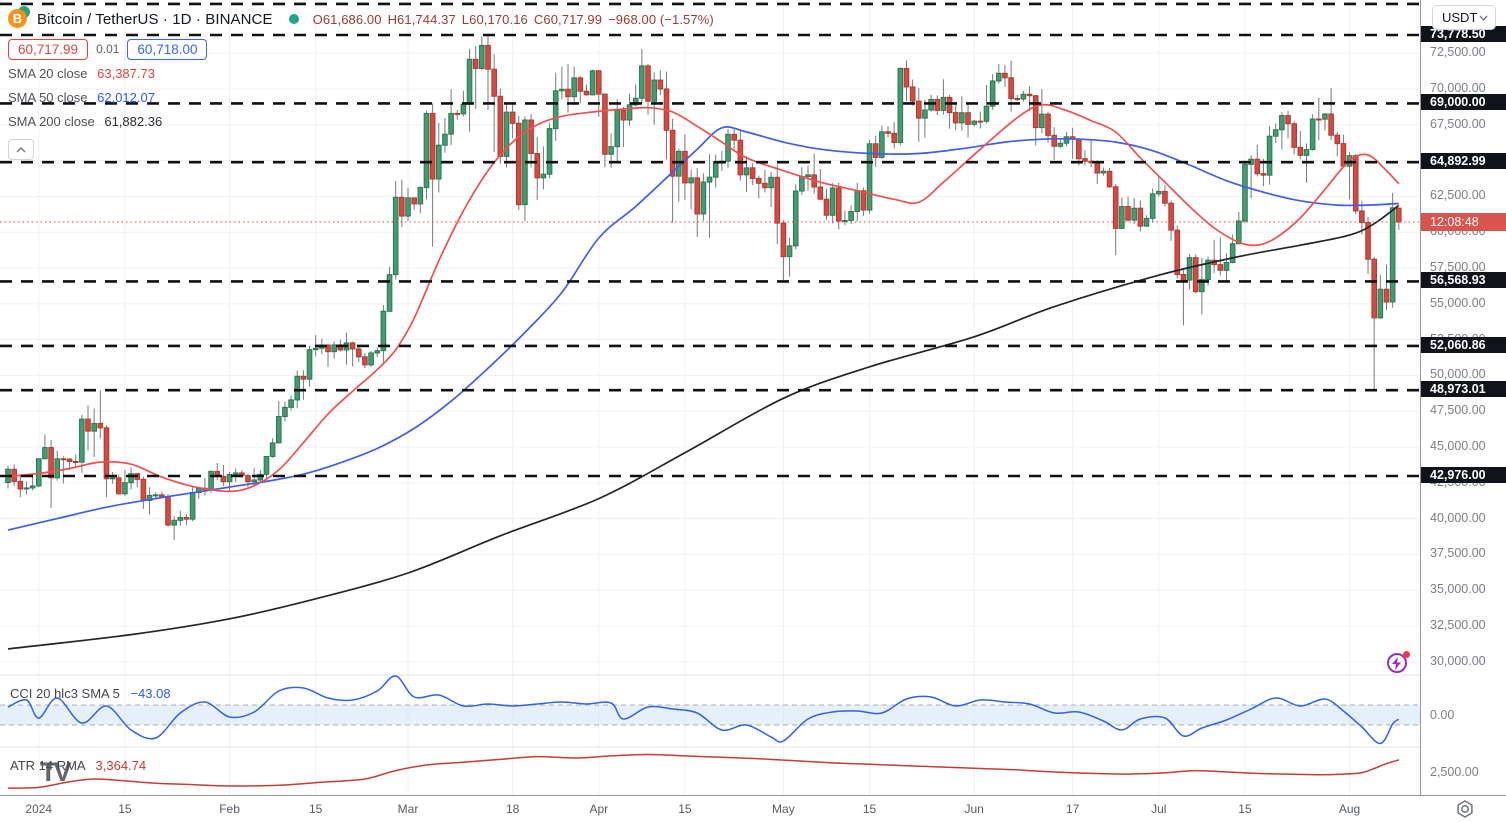  I want to click on price-level-badge: 42,976.00, so click(1463, 474).